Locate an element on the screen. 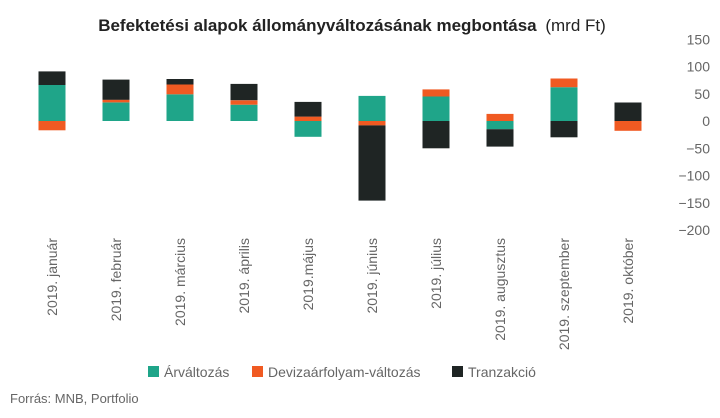 This screenshot has height=418, width=720. y-tick-label: 100 is located at coordinates (699, 67).